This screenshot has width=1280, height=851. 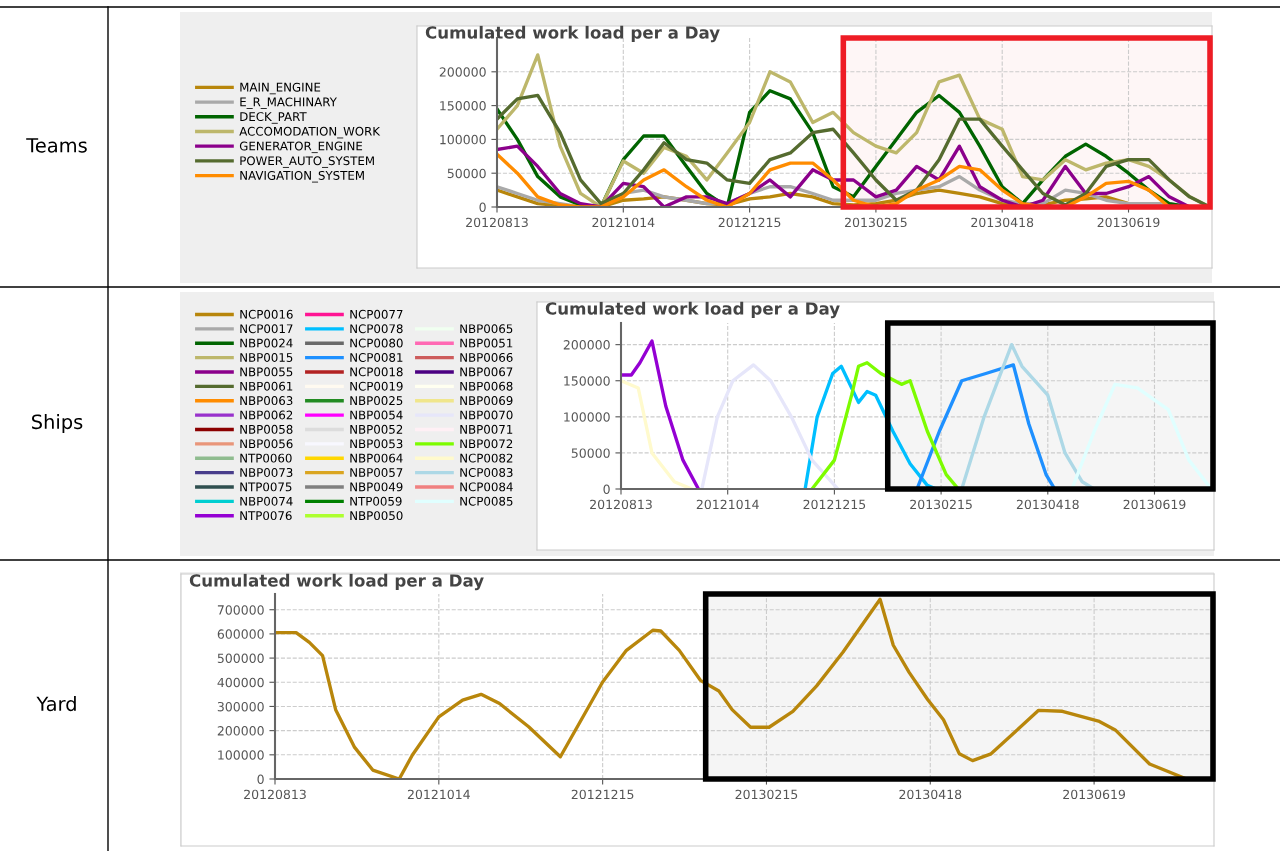 What do you see at coordinates (486, 487) in the screenshot?
I see `legend-label: NCP0084` at bounding box center [486, 487].